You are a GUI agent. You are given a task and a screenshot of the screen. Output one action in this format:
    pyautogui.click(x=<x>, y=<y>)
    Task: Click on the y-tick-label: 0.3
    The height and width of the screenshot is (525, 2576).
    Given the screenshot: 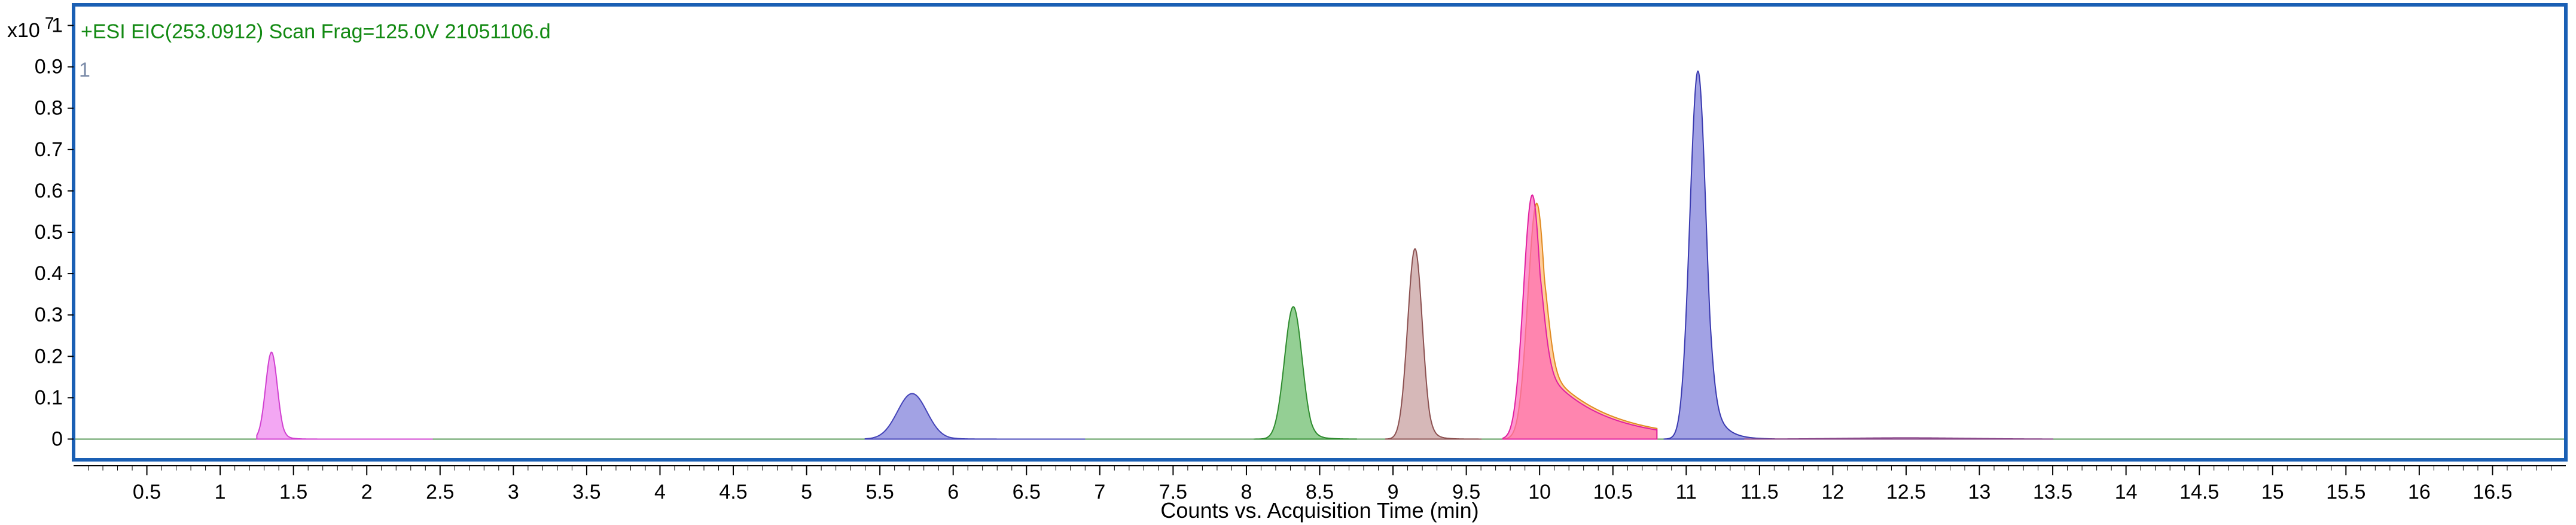 What is the action you would take?
    pyautogui.click(x=49, y=315)
    